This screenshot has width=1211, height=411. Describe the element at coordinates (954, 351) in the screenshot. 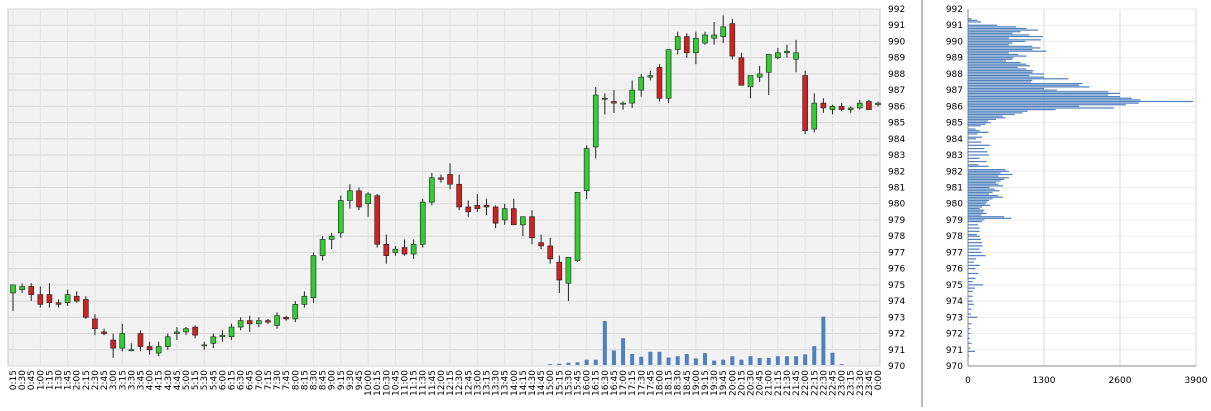

I see `profile-price-label: 971` at that location.